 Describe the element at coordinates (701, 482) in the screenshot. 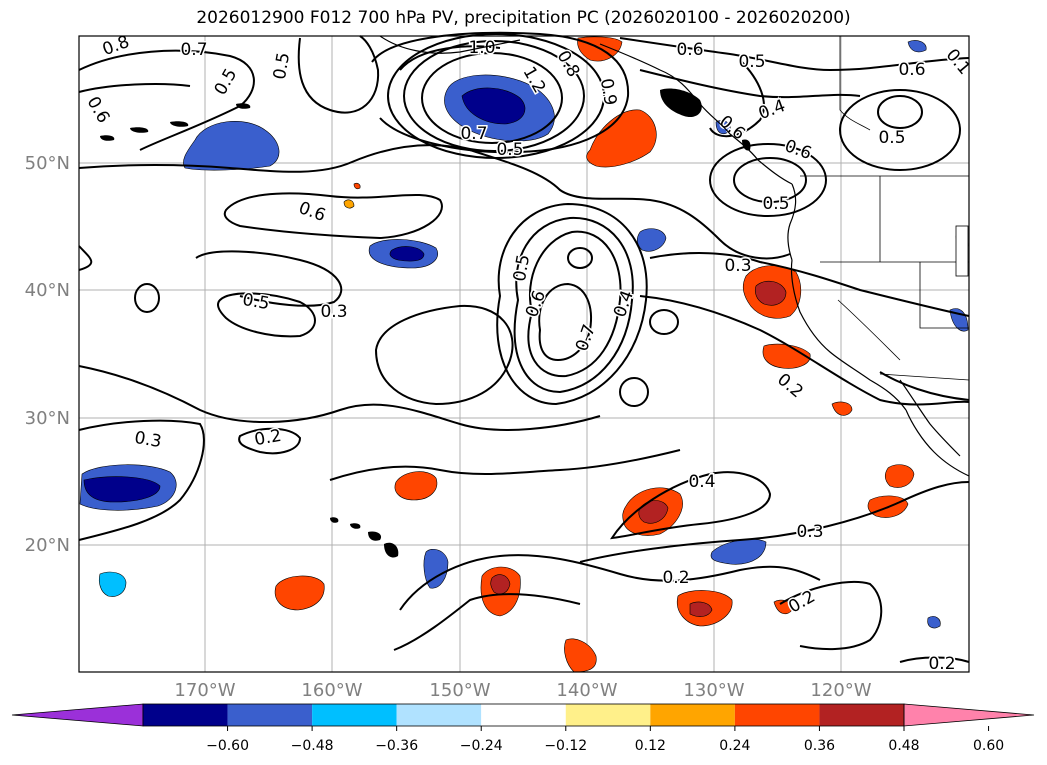

I see `contour-label: 0.4` at that location.